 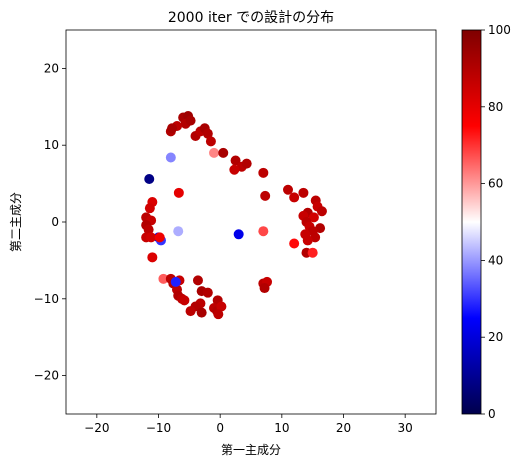 What do you see at coordinates (471, 222) in the screenshot?
I see `colorbar` at bounding box center [471, 222].